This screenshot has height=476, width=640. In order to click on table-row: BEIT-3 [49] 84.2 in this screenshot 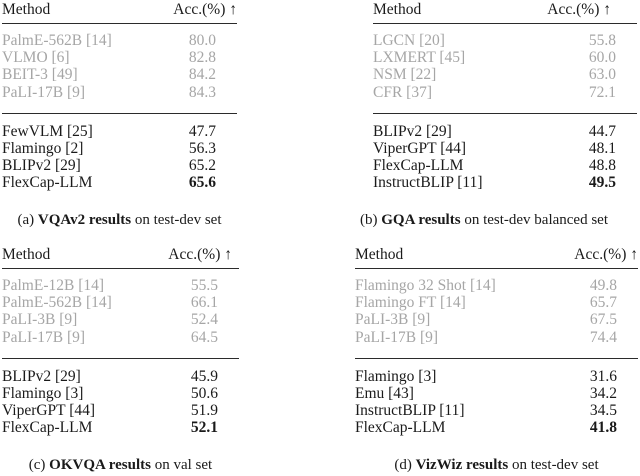, I will do `click(119, 74)`.